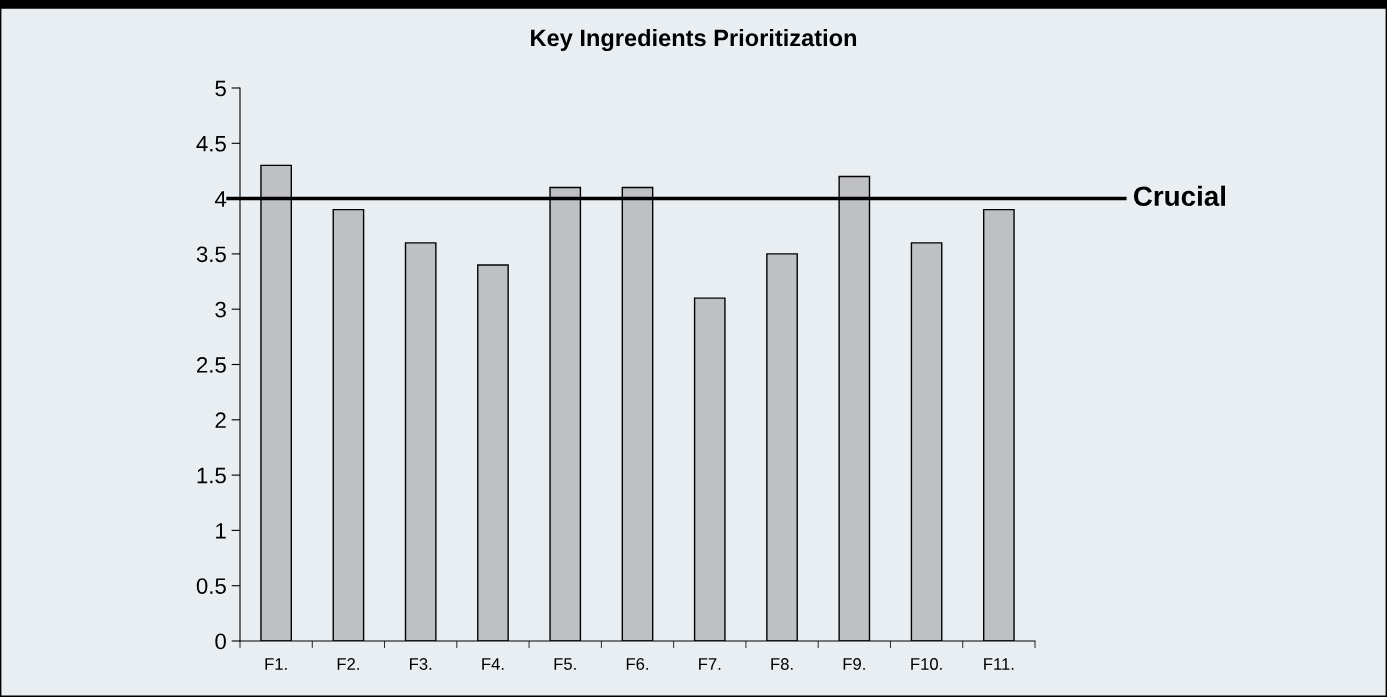 This screenshot has height=697, width=1387. Describe the element at coordinates (565, 664) in the screenshot. I see `x-tick-label: F5.` at that location.